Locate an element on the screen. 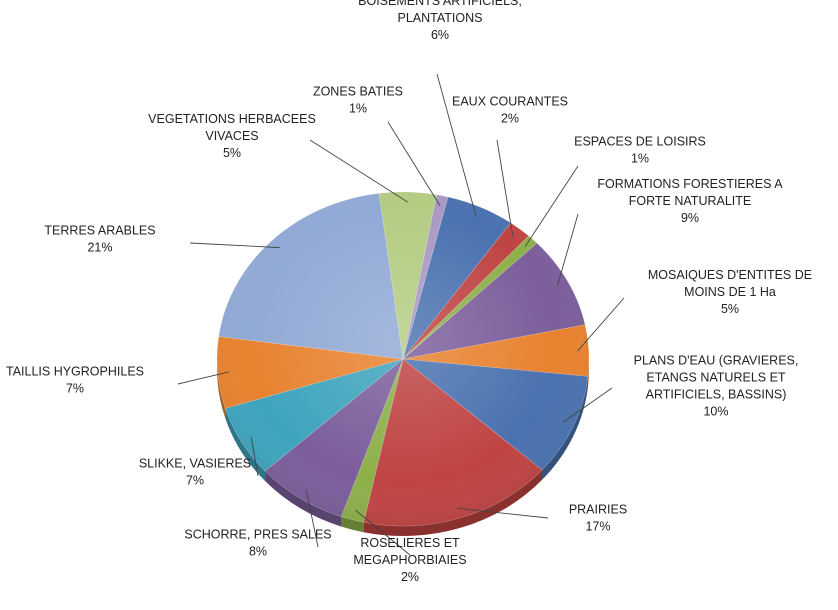  slice-name: VIVACES is located at coordinates (231, 136).